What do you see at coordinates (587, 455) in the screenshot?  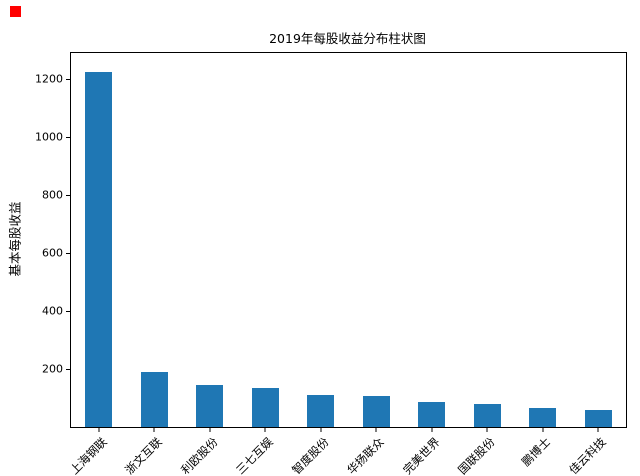 I see `x-tick-label: 佳云科技` at bounding box center [587, 455].